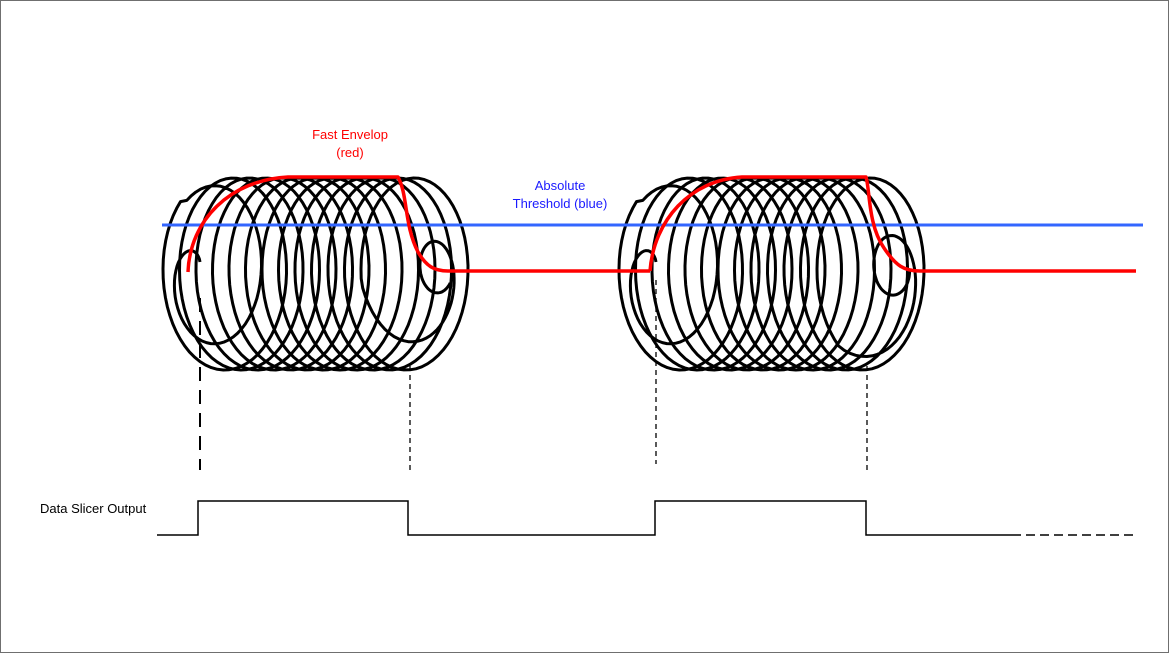 The height and width of the screenshot is (653, 1169). What do you see at coordinates (584, 518) in the screenshot?
I see `slicer-output-trace` at bounding box center [584, 518].